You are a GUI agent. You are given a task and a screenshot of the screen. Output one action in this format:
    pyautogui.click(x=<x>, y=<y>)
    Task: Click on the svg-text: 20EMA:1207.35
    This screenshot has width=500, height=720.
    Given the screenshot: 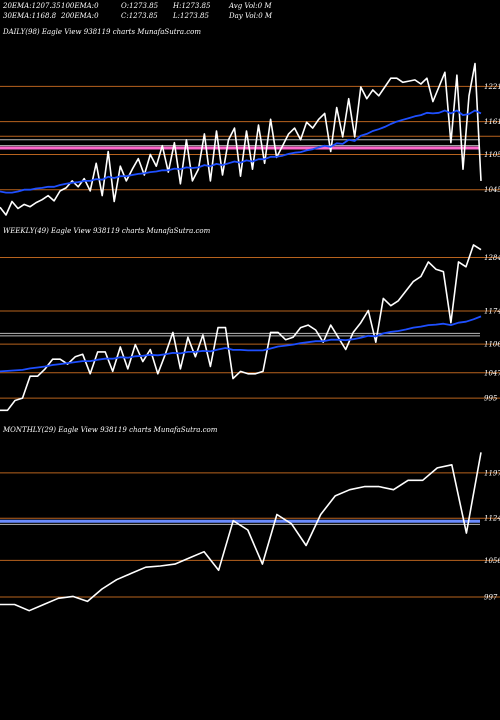 What is the action you would take?
    pyautogui.click(x=31, y=6)
    